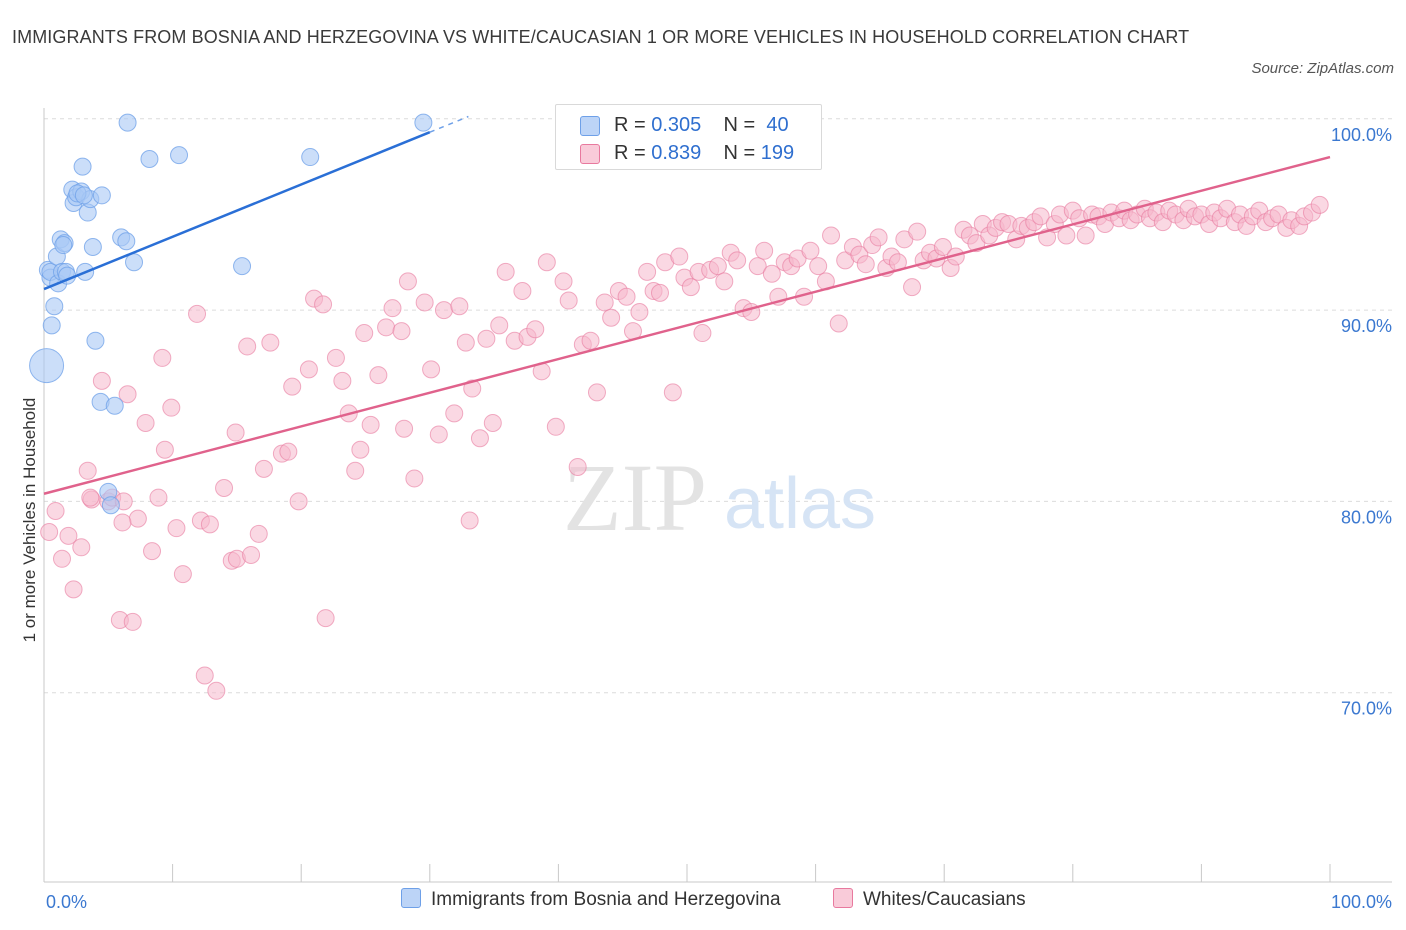 The image size is (1406, 930). Describe the element at coordinates (449, 124) in the screenshot. I see `bosnia-trend-extension` at that location.